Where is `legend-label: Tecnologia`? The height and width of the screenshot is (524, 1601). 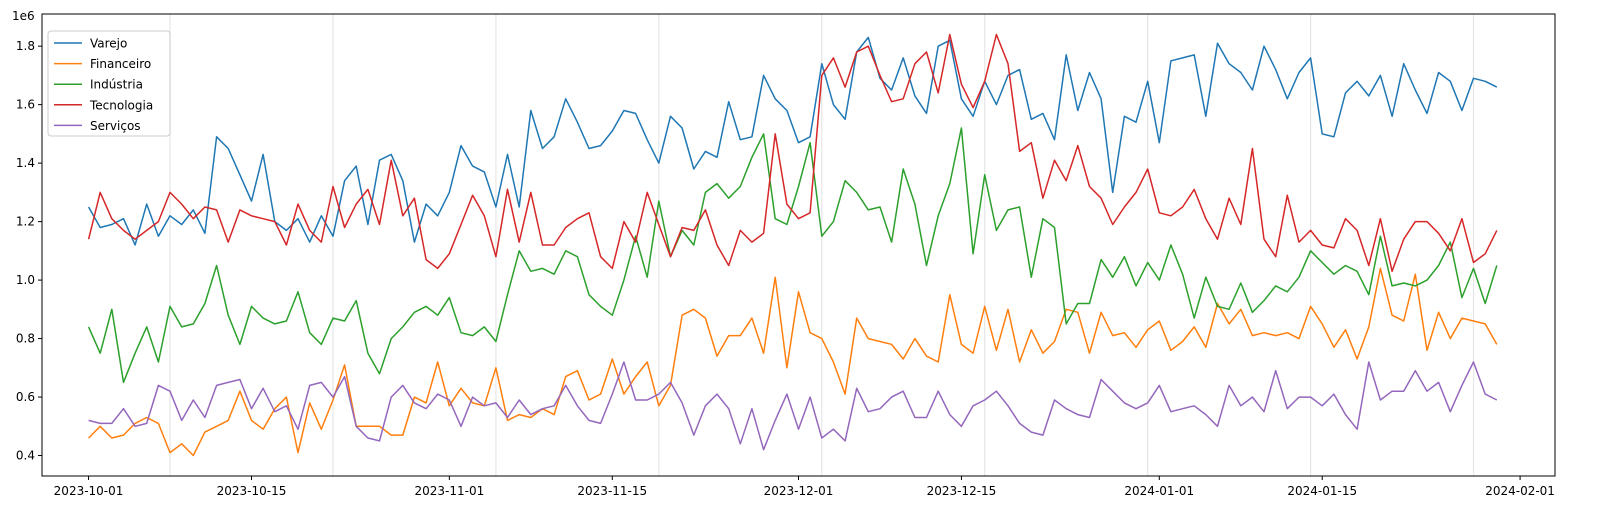
legend-label: Tecnologia is located at coordinates (121, 105).